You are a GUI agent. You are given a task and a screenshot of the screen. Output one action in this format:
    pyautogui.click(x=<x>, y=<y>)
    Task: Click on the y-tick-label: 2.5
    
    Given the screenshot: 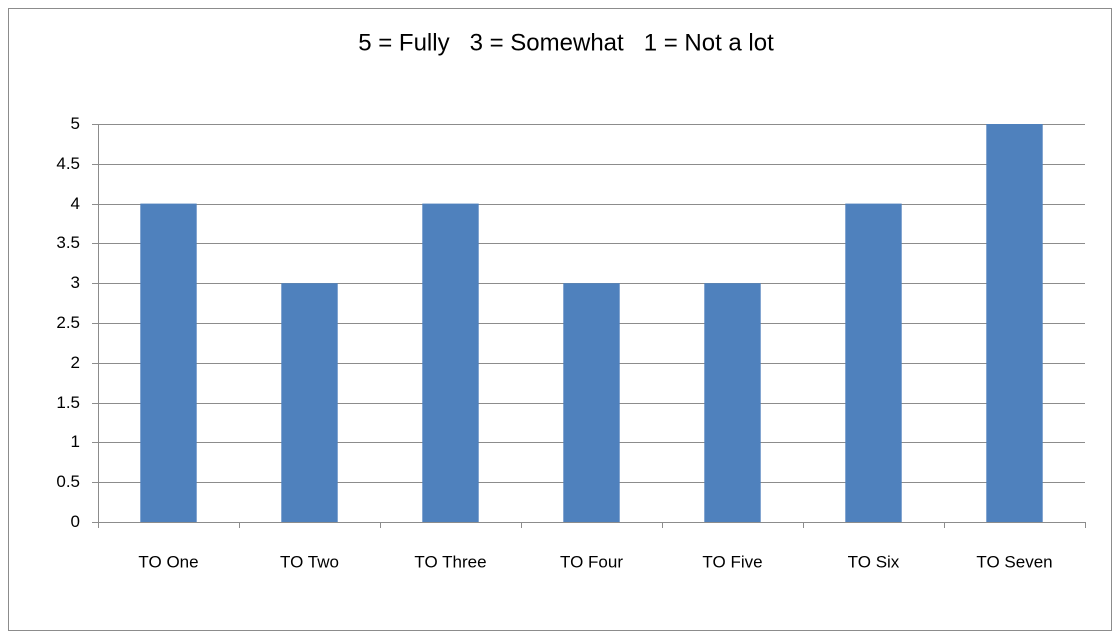 What is the action you would take?
    pyautogui.click(x=68, y=322)
    